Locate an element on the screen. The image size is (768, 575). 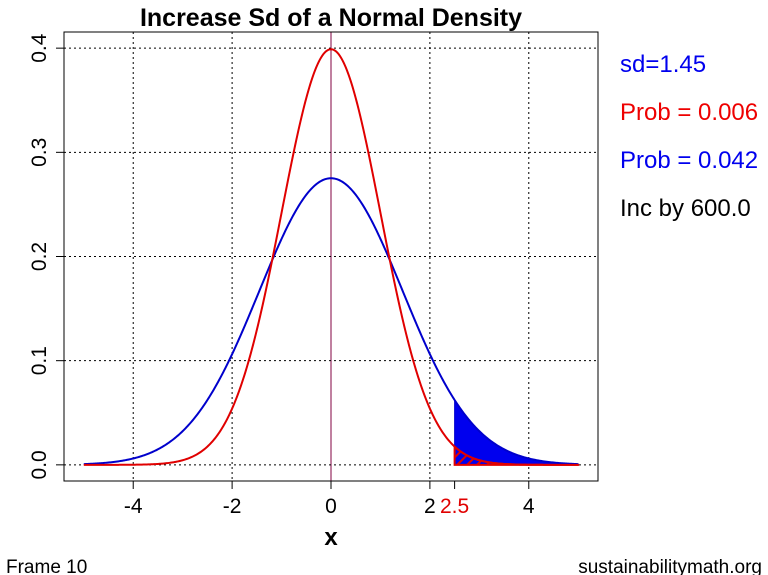
x-tick-label: -2 is located at coordinates (232, 506).